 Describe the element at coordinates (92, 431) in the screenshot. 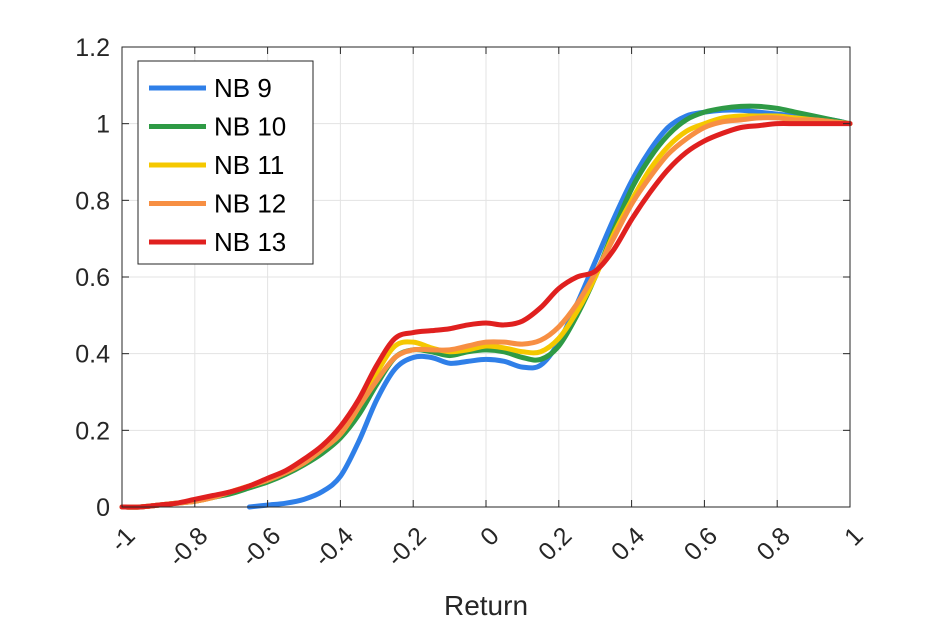

I see `y-tick-label: 0.2` at that location.